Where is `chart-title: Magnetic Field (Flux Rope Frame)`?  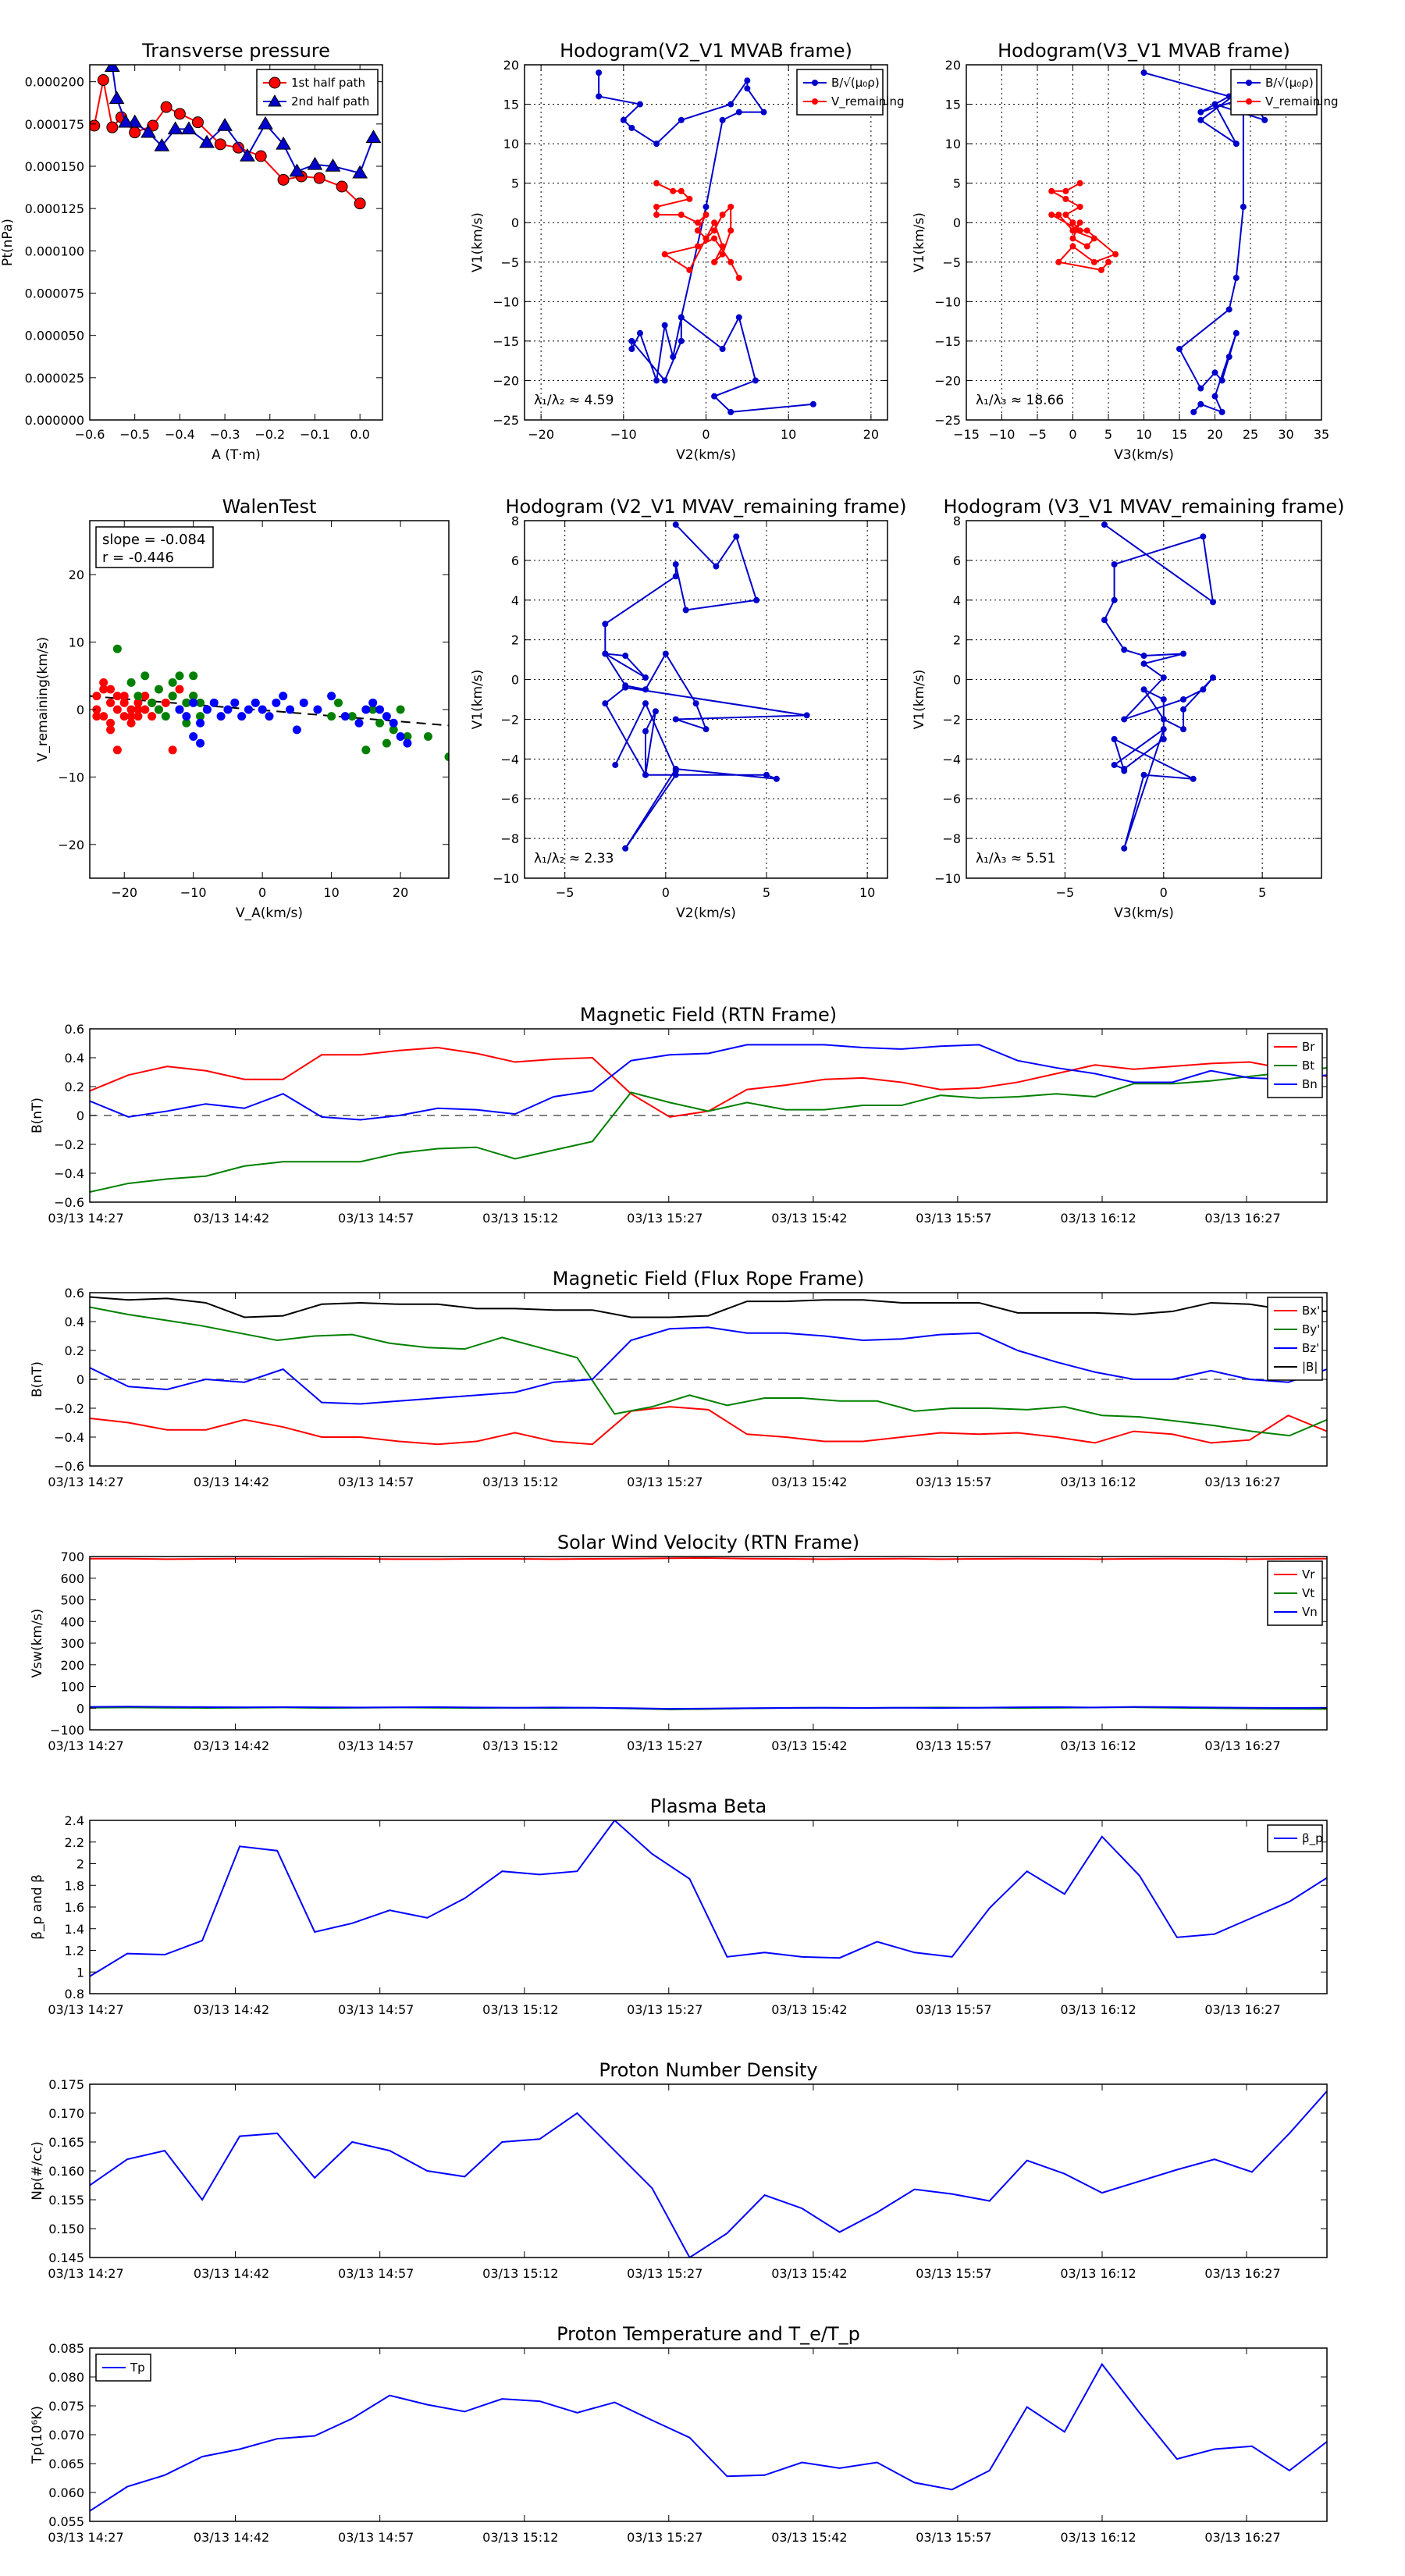 chart-title: Magnetic Field (Flux Rope Frame) is located at coordinates (709, 1279).